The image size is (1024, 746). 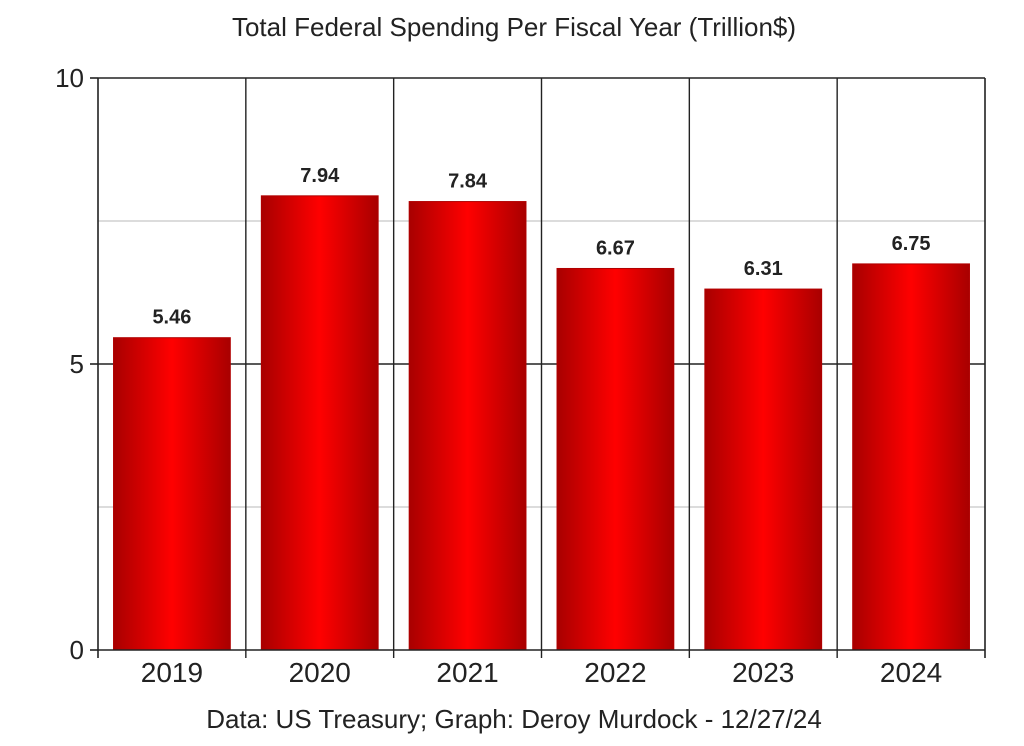 What do you see at coordinates (172, 494) in the screenshot?
I see `bar-2019` at bounding box center [172, 494].